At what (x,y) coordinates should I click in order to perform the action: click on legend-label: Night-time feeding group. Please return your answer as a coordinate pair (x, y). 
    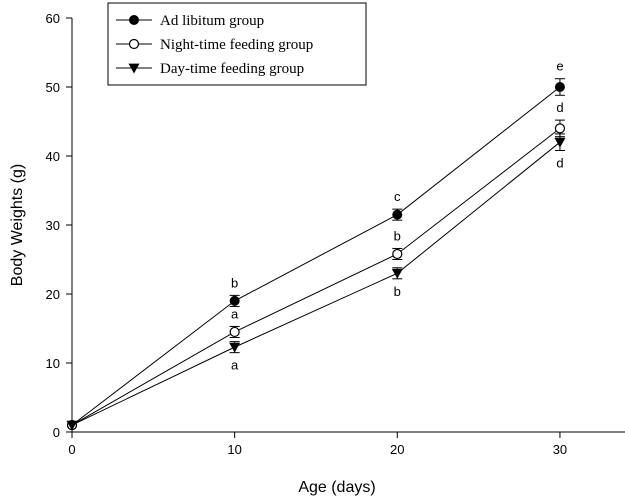
    Looking at the image, I should click on (236, 45).